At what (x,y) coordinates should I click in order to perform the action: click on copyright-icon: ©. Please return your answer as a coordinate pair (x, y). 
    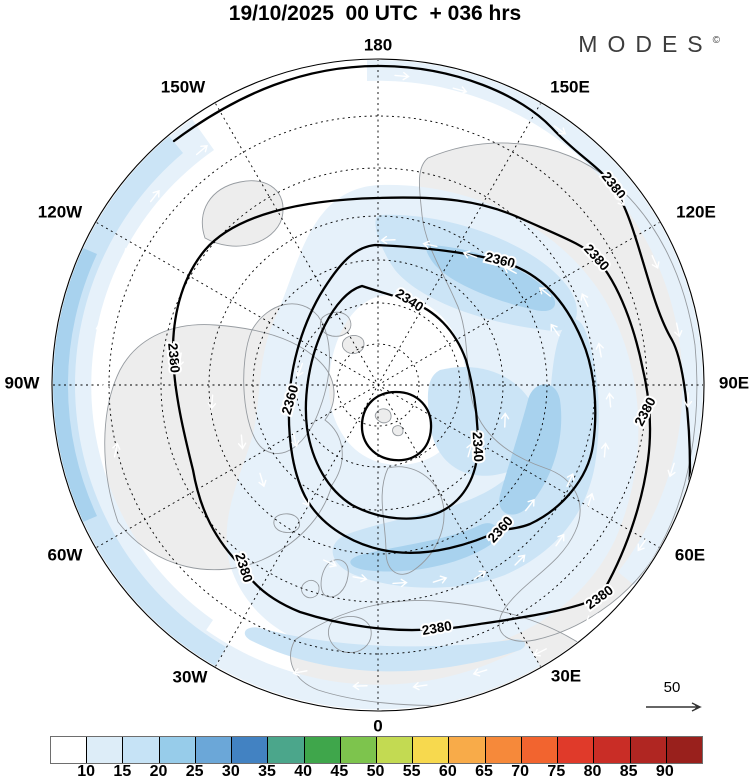
    Looking at the image, I should click on (716, 40).